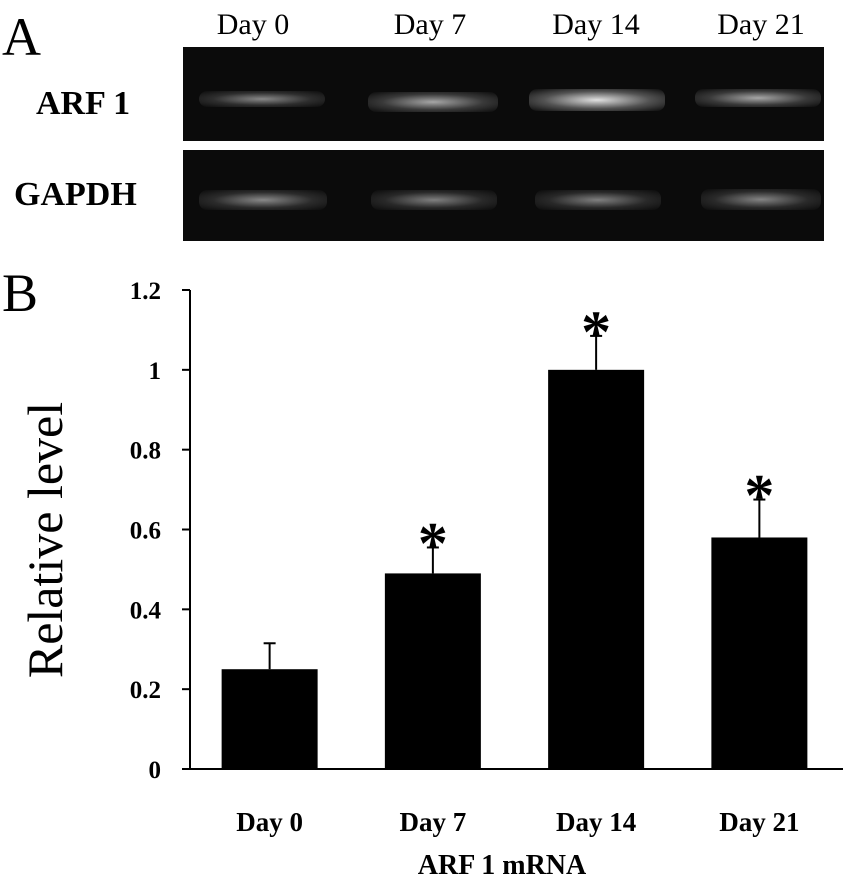 Image resolution: width=847 pixels, height=879 pixels. What do you see at coordinates (269, 822) in the screenshot?
I see `x-category-label: Day 0` at bounding box center [269, 822].